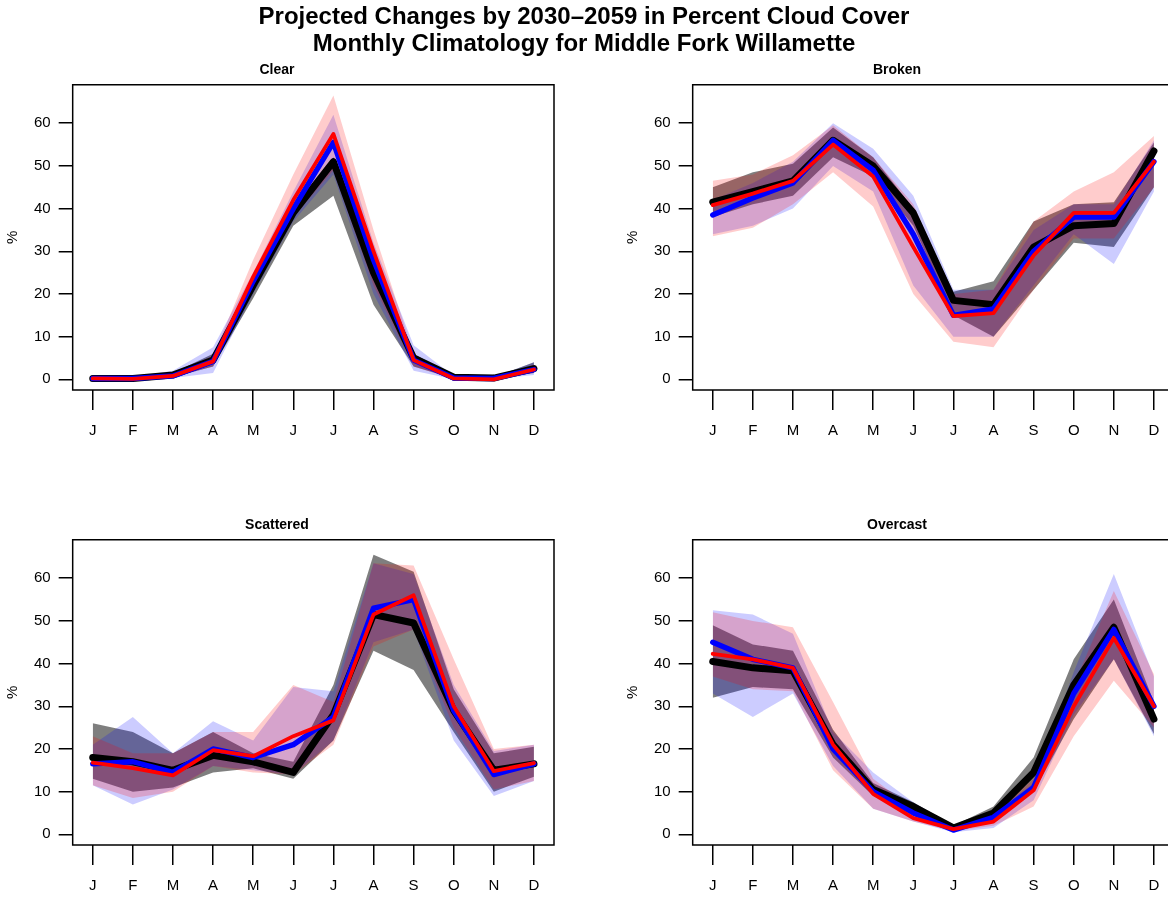  What do you see at coordinates (584, 42) in the screenshot?
I see `text: Monthly Climatology for Middle Fork Willamette` at bounding box center [584, 42].